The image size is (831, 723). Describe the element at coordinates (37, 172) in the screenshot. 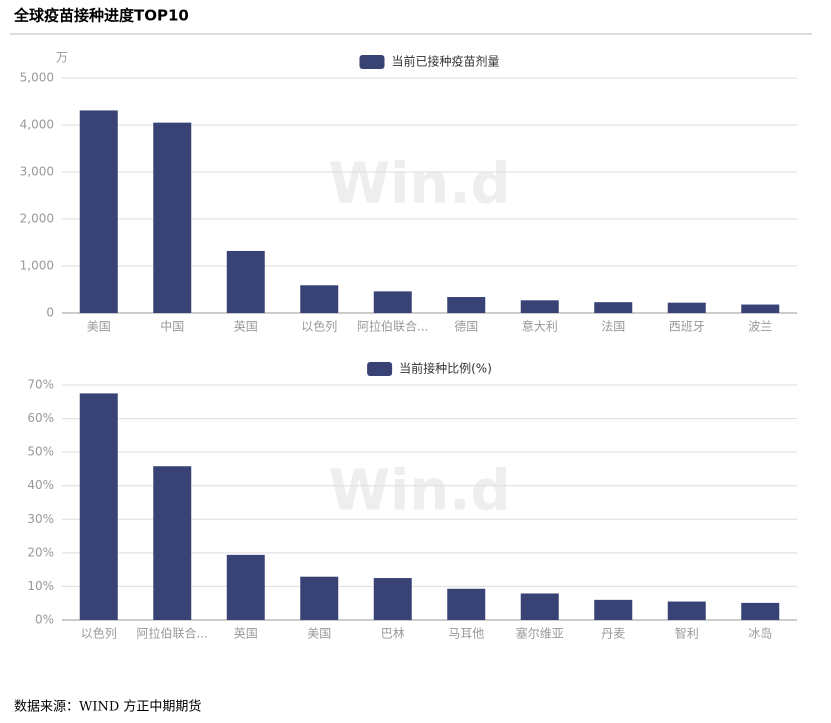

I see `y-tick-label: 3,000` at that location.